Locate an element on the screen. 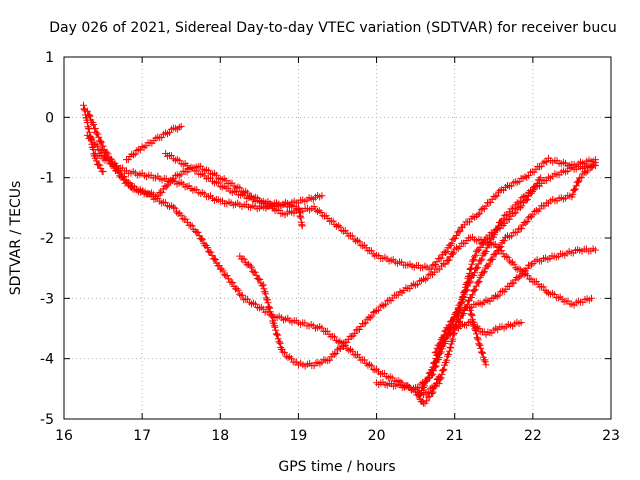  x-tick-label: 20 is located at coordinates (377, 436).